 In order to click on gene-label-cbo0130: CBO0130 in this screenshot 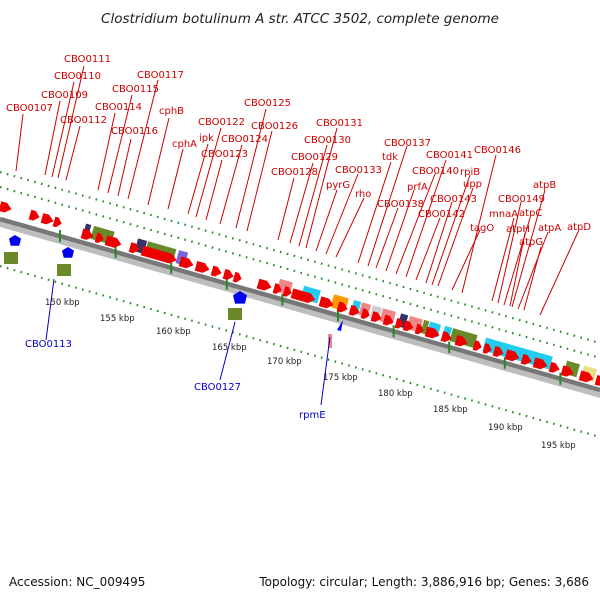, I will do `click(327, 140)`.